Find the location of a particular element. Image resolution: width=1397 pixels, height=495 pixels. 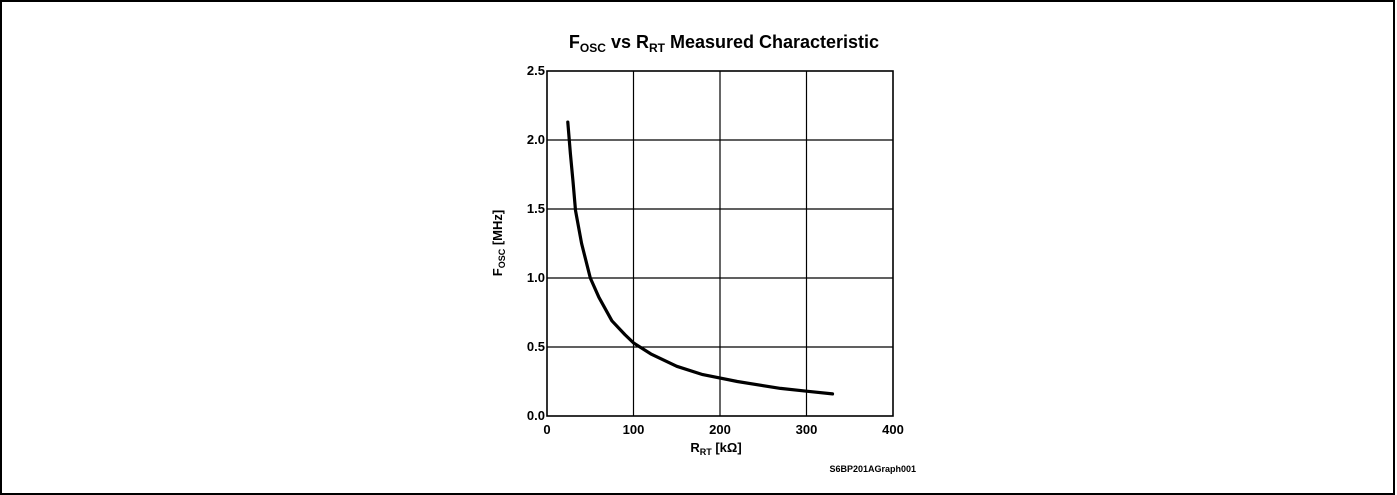

series-line is located at coordinates (700, 258).